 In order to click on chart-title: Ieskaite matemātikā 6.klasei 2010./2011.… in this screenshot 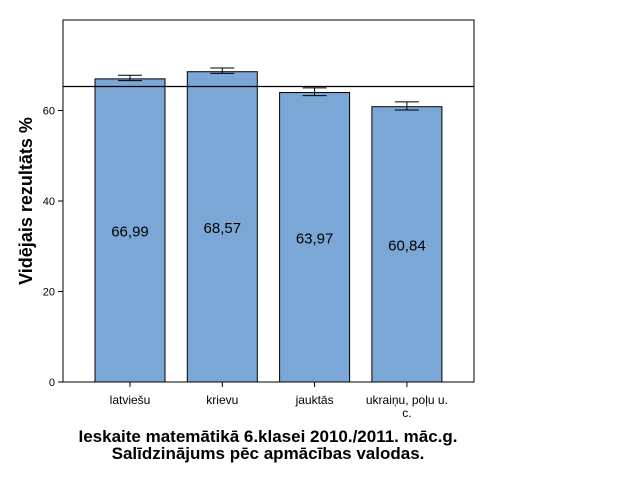, I will do `click(268, 445)`.